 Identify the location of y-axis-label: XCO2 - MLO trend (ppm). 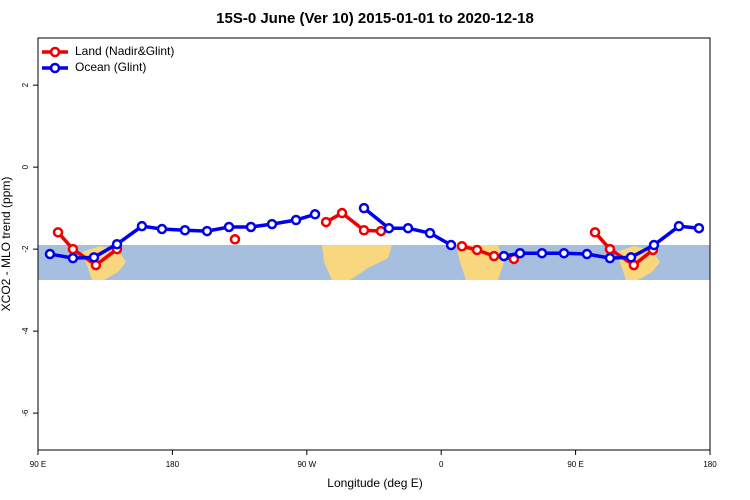
(6, 244).